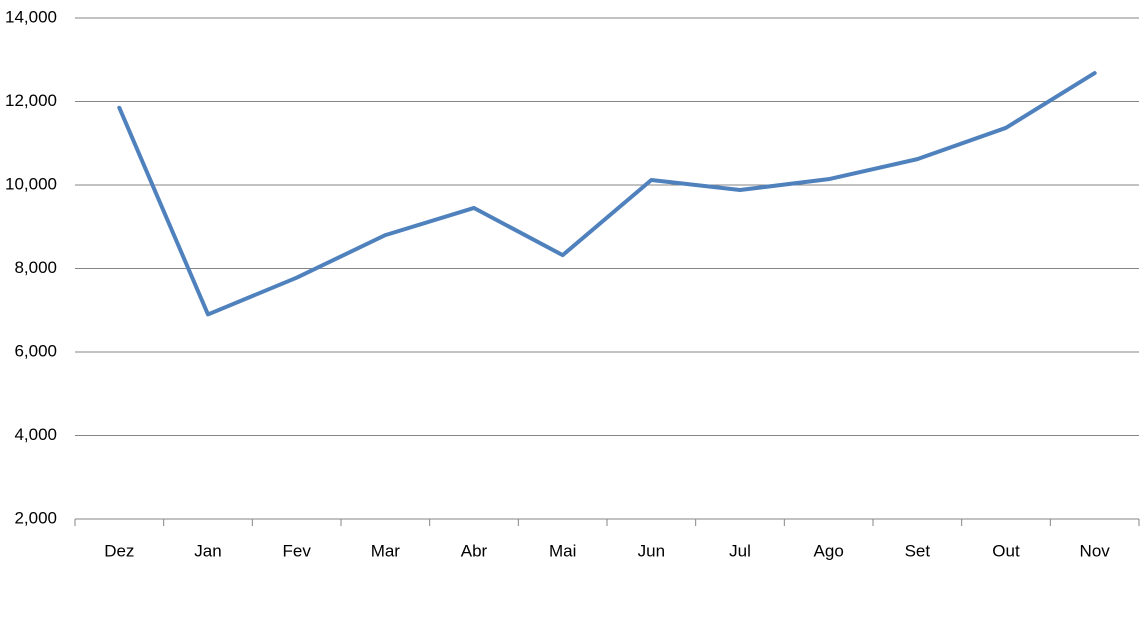 Image resolution: width=1140 pixels, height=627 pixels. Describe the element at coordinates (296, 550) in the screenshot. I see `x-tick-label: Fev` at that location.